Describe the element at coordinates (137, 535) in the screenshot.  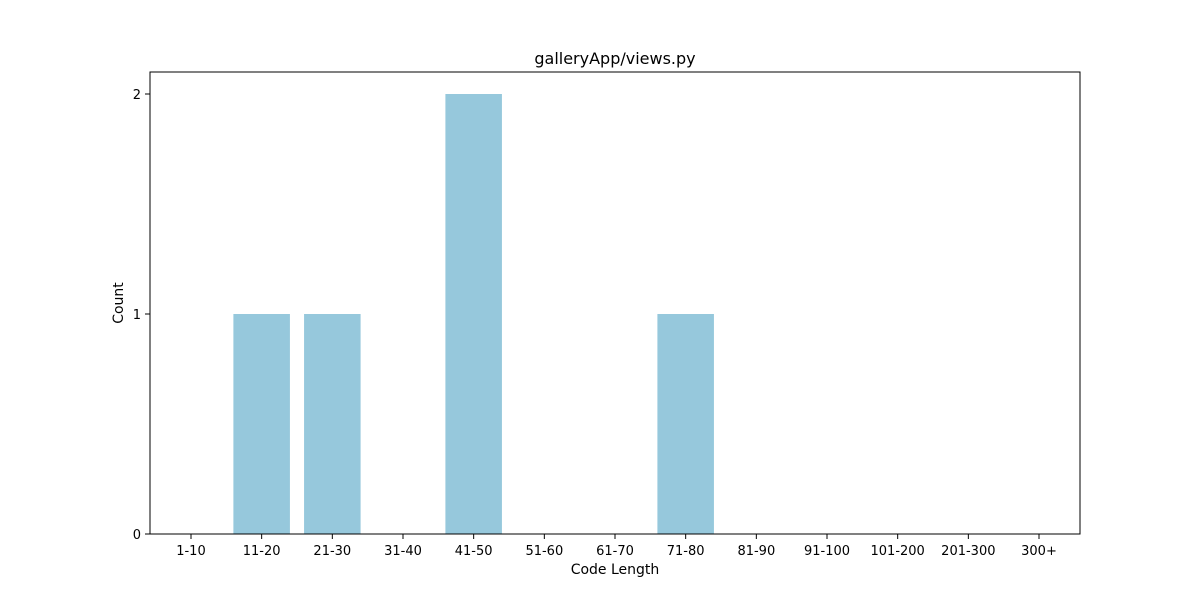
I see `y-tick-label: 0` at that location.